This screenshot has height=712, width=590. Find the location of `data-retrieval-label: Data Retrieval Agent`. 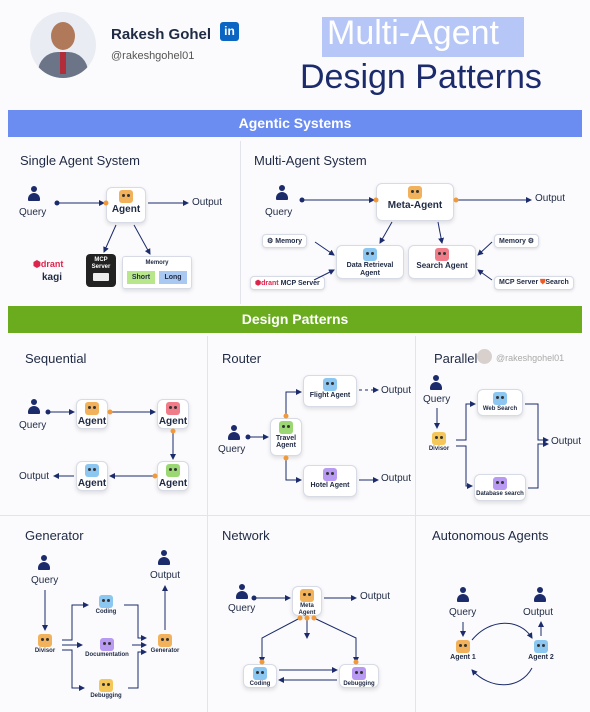

data-retrieval-label: Data Retrieval Agent is located at coordinates (370, 269).